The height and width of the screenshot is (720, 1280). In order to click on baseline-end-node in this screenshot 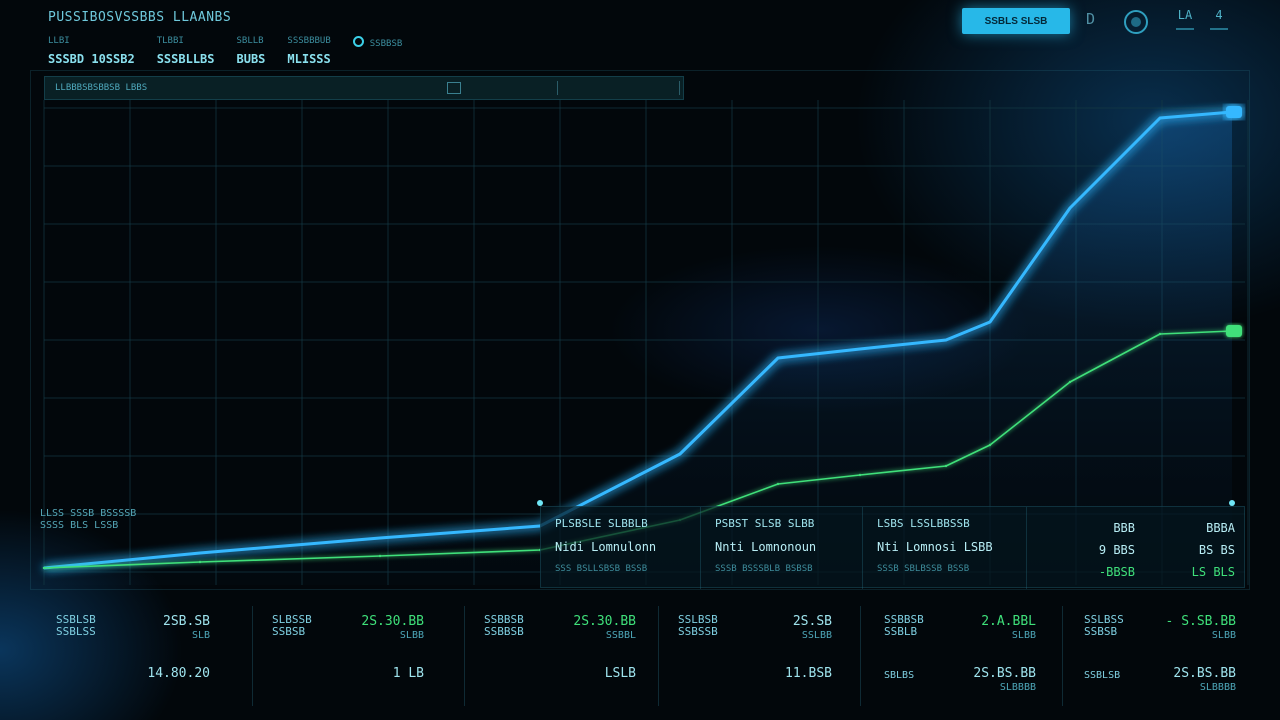, I will do `click(1232, 503)`.